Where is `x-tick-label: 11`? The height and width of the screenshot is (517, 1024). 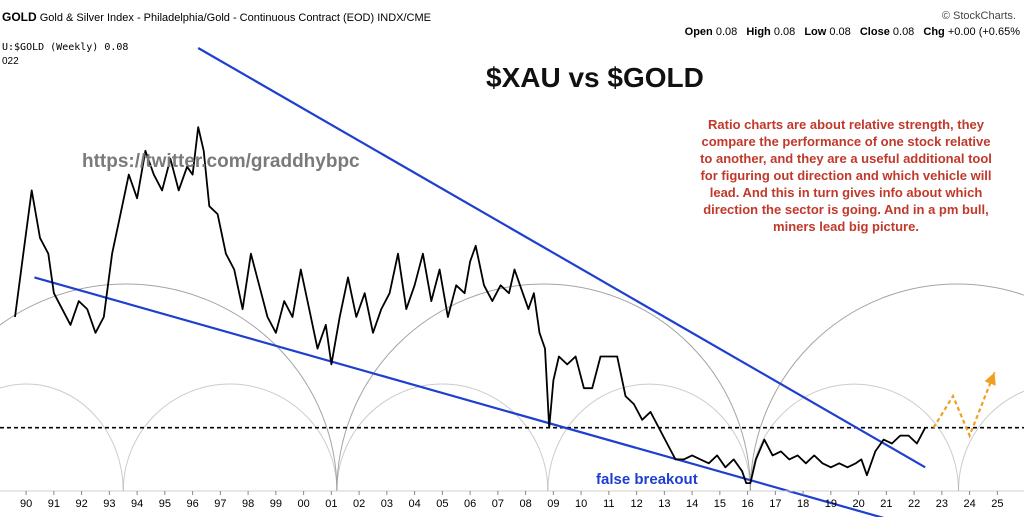
x-tick-label: 11 is located at coordinates (608, 504).